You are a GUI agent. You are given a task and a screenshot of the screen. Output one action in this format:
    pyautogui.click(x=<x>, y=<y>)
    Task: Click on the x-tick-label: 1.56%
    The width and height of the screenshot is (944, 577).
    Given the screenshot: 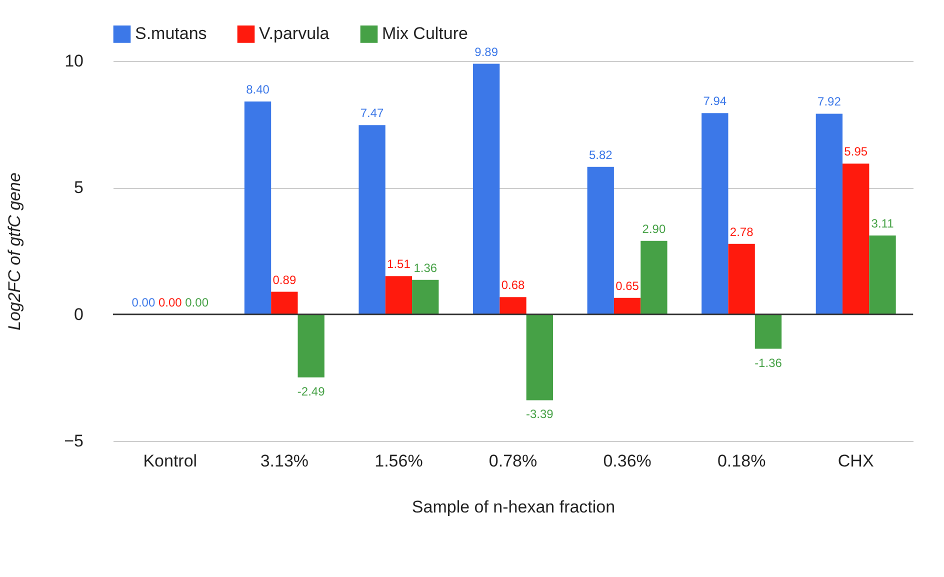 What is the action you would take?
    pyautogui.click(x=398, y=461)
    